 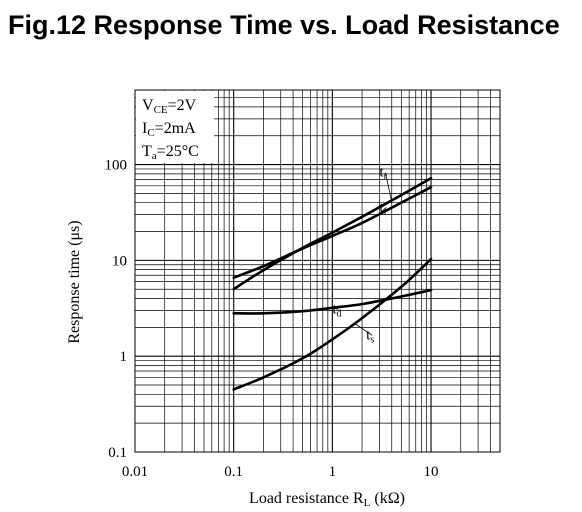 I want to click on curve-labels: tr tf td ts, so click(x=359, y=255).